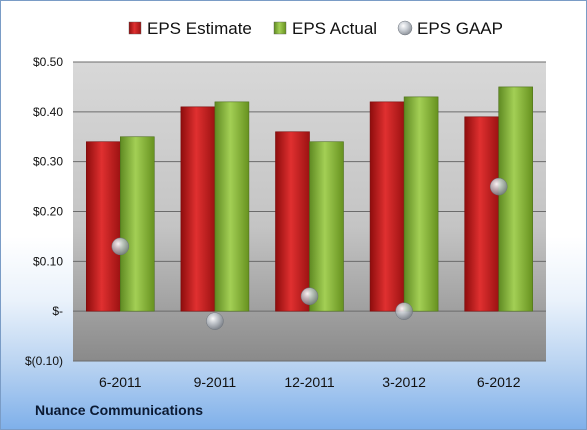 The height and width of the screenshot is (430, 587). I want to click on y-tick-label: $0.30, so click(48, 162).